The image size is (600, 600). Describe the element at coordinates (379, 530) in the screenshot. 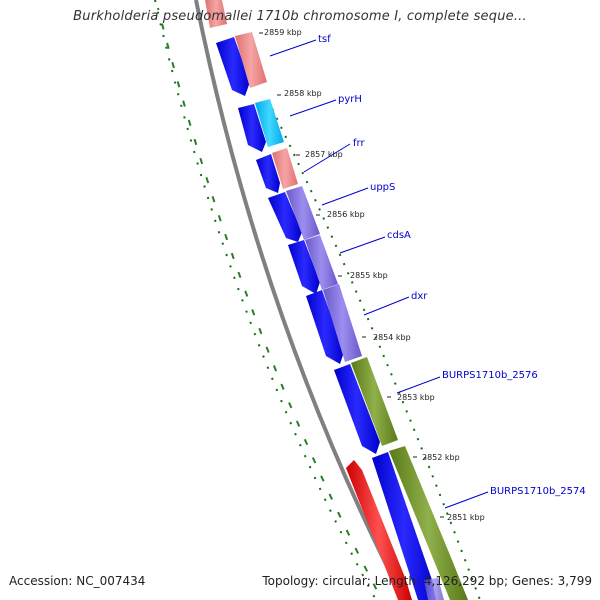

I see `feature-red-arrow` at that location.